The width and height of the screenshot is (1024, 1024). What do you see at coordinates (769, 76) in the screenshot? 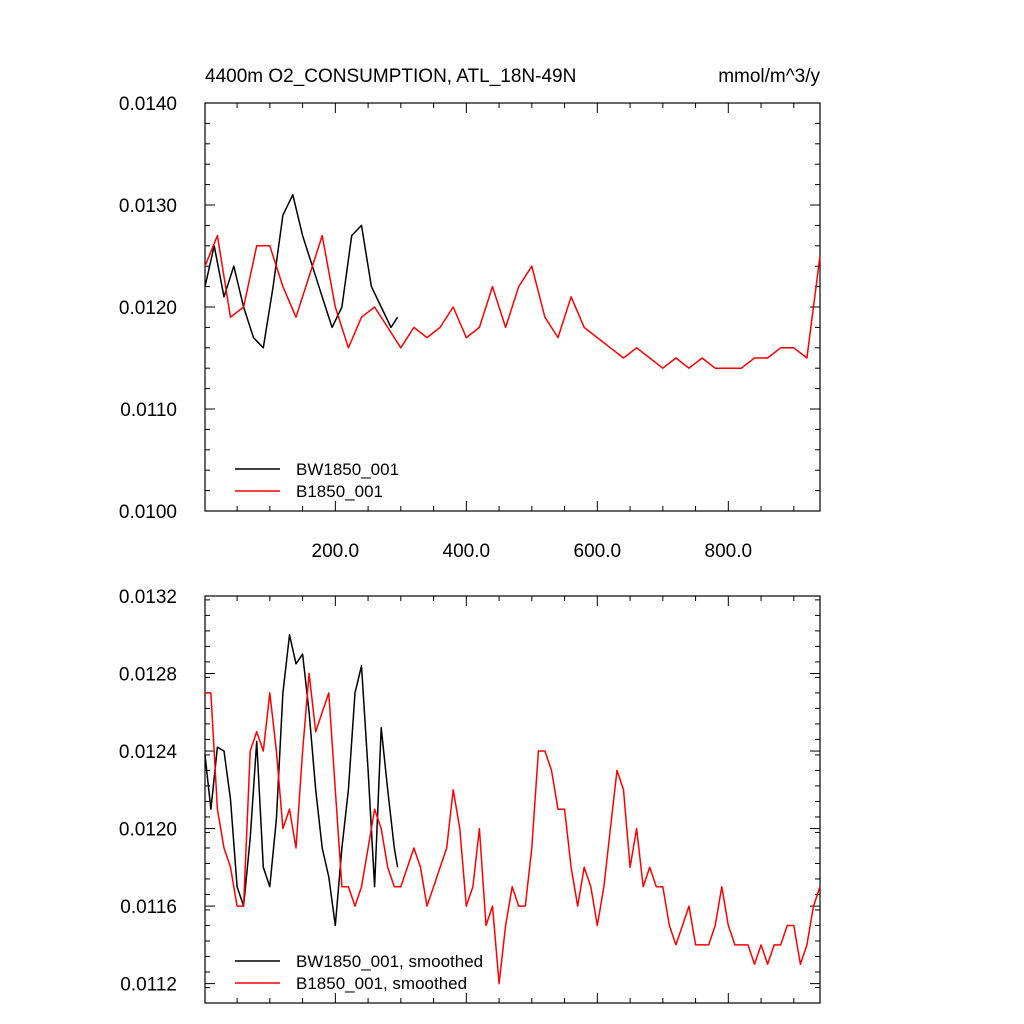
I see `units-label: mmol/m^3/y` at bounding box center [769, 76].